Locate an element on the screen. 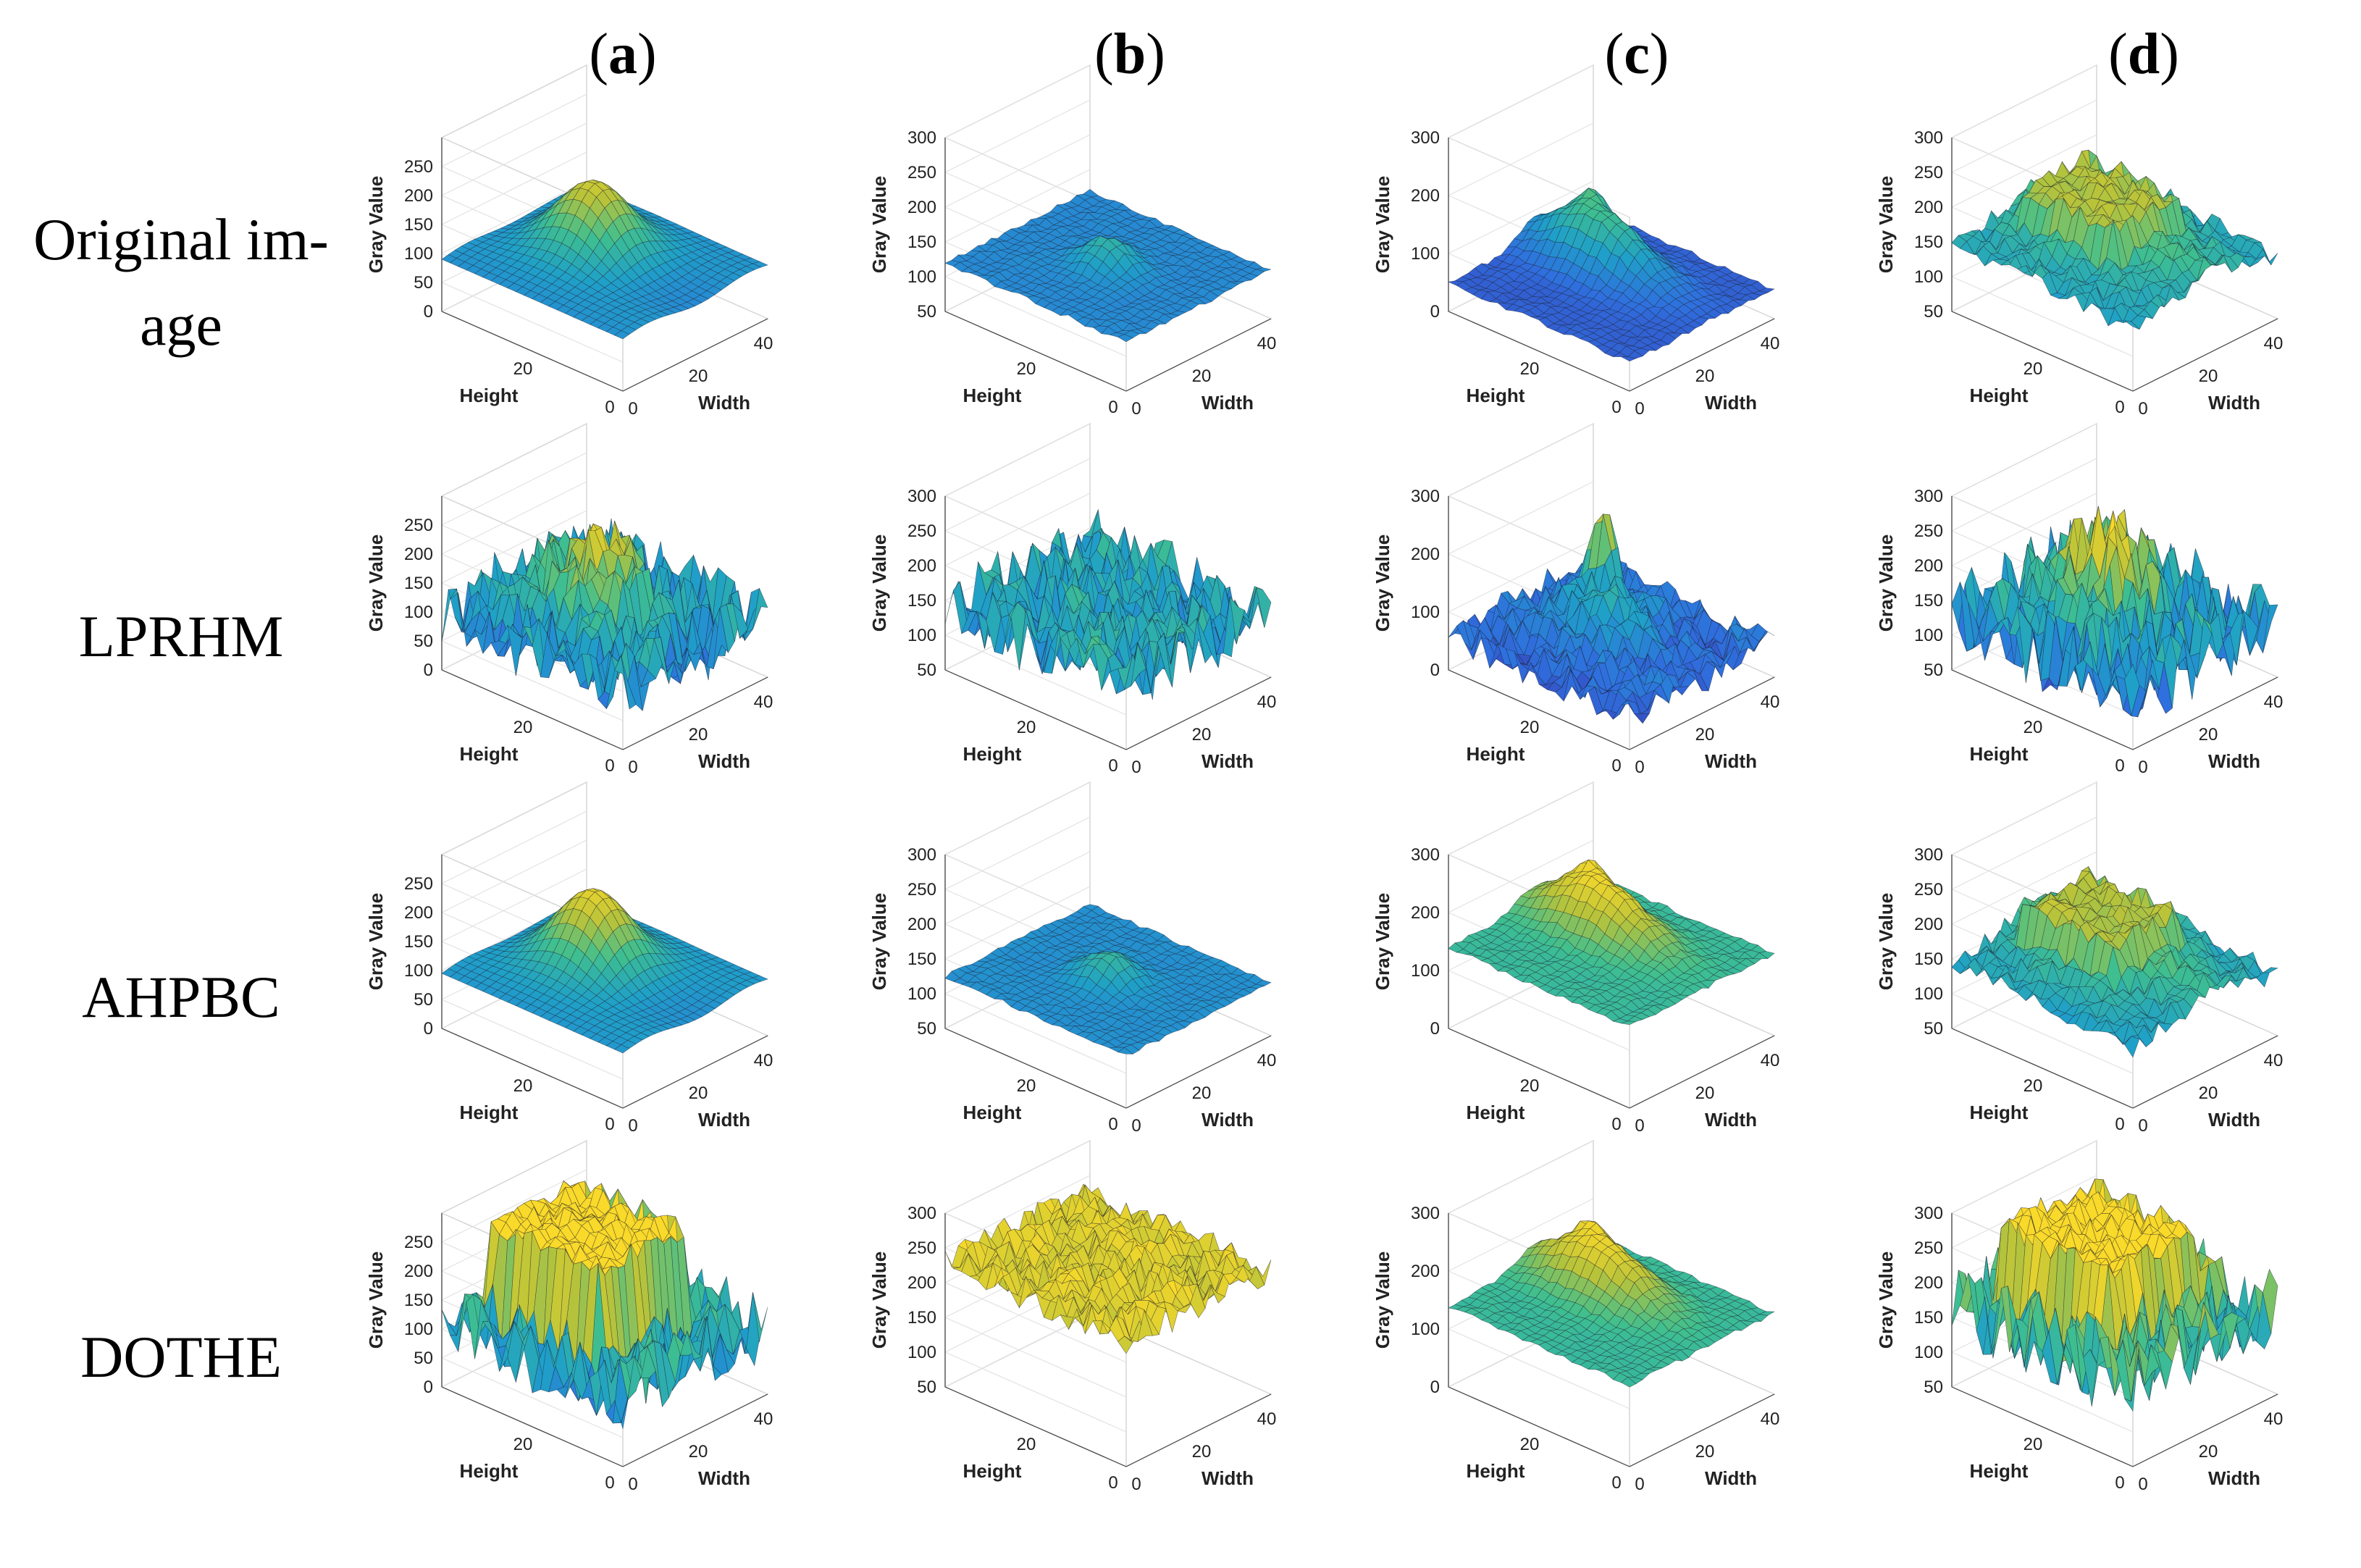 The width and height of the screenshot is (2361, 1568). column-label-d: (d) is located at coordinates (2143, 55).